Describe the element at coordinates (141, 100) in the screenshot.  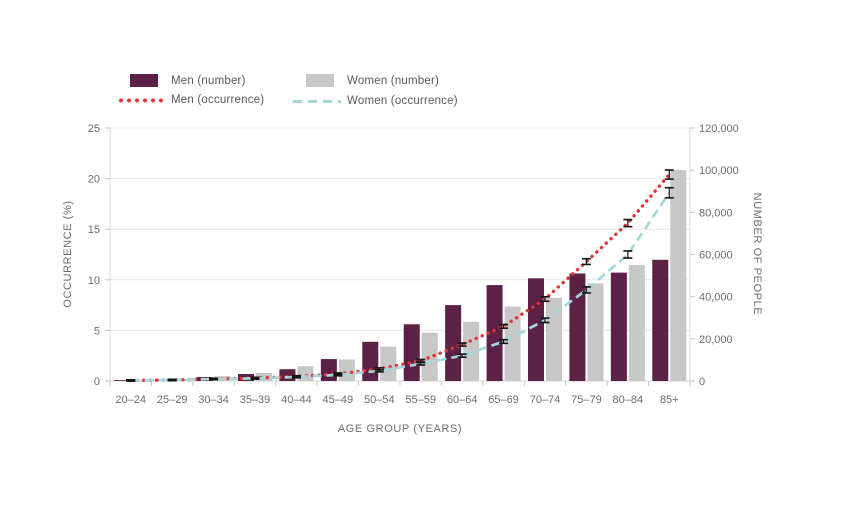
I see `men-line-swatch-icon` at that location.